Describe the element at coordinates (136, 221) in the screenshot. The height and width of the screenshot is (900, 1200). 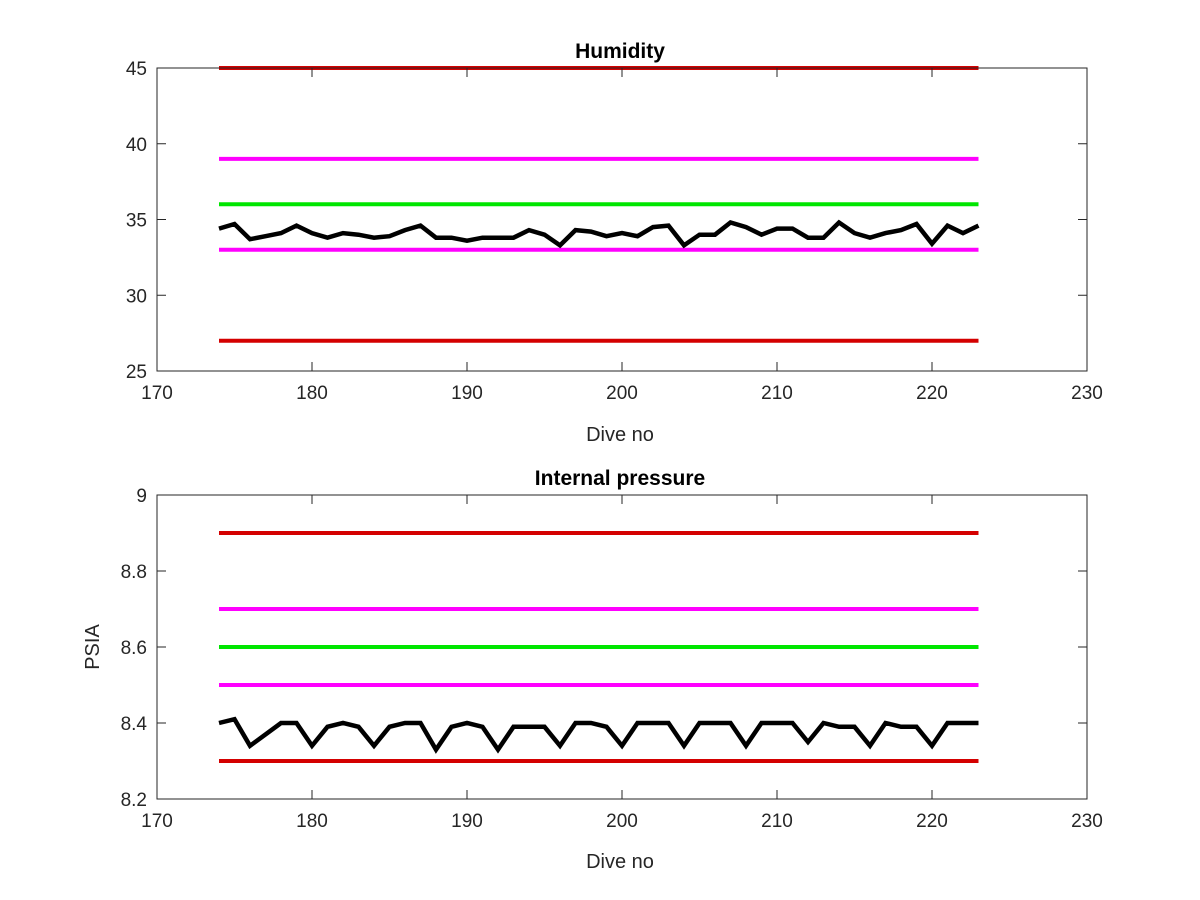
I see `y-tick-label: 35` at that location.